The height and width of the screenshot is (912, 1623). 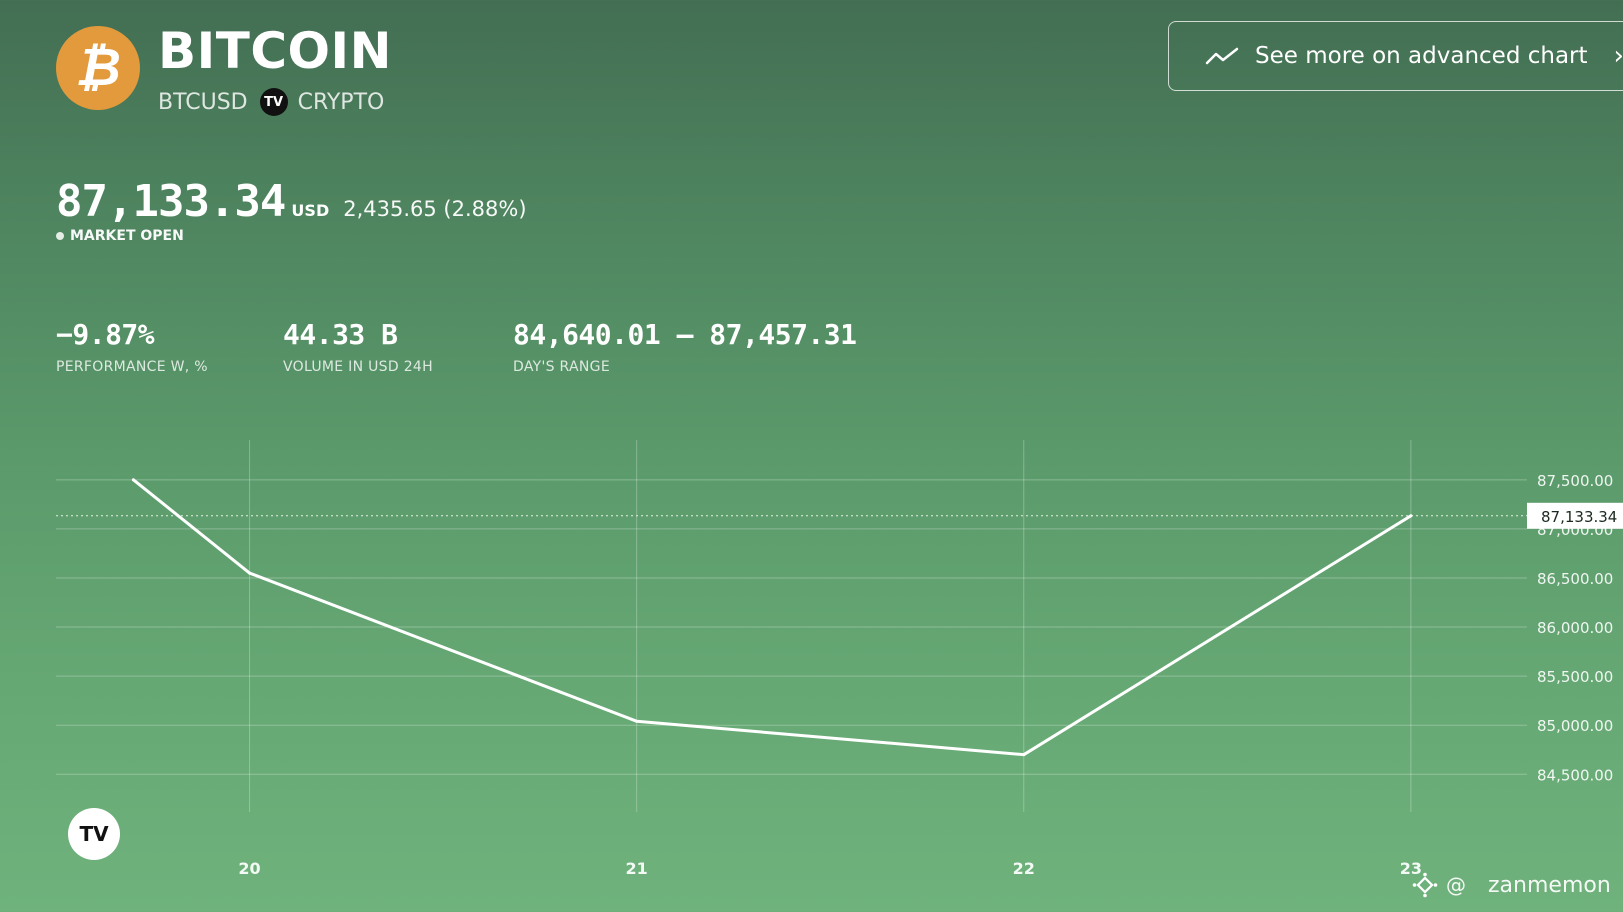 I want to click on credit-at: @, so click(x=1456, y=885).